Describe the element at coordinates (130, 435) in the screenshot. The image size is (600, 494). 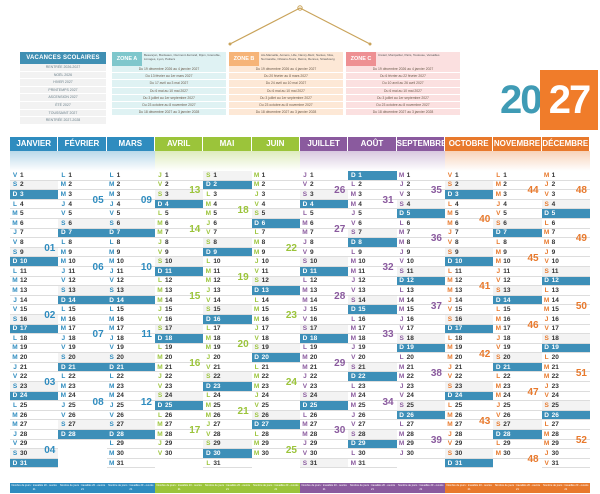
I see `day-row: D 28` at that location.